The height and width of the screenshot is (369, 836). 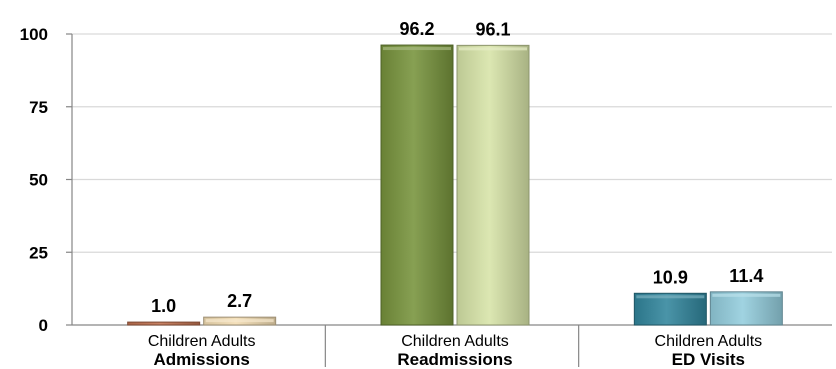 I want to click on y-tick-label: 25, so click(x=38, y=252).